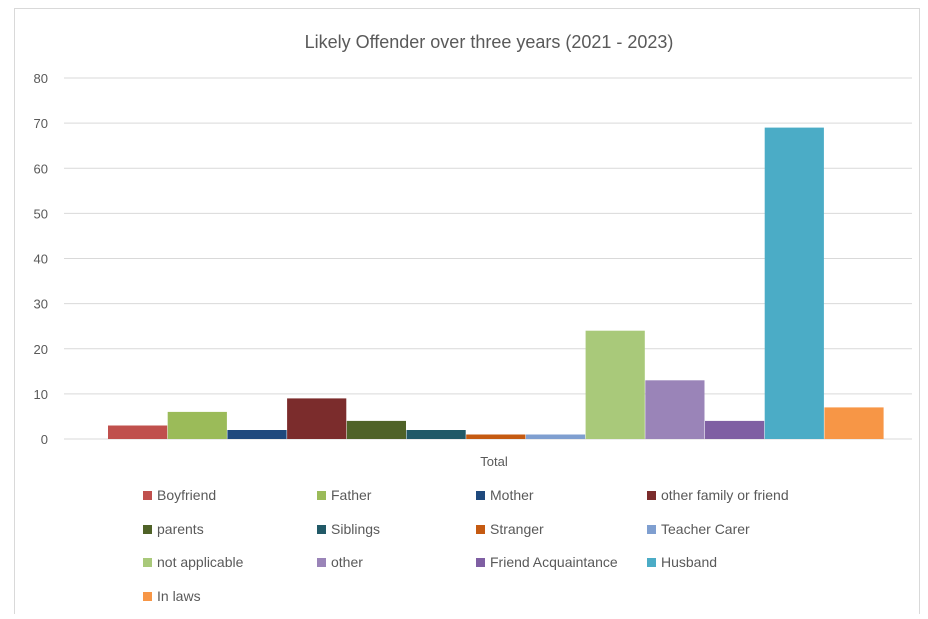 Image resolution: width=928 pixels, height=619 pixels. I want to click on legend-label: parents, so click(180, 529).